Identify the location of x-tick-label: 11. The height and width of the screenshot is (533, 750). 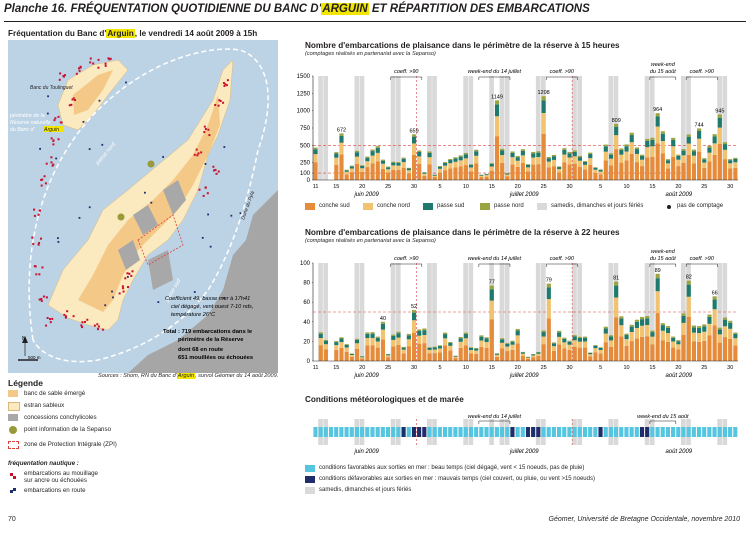
(316, 187).